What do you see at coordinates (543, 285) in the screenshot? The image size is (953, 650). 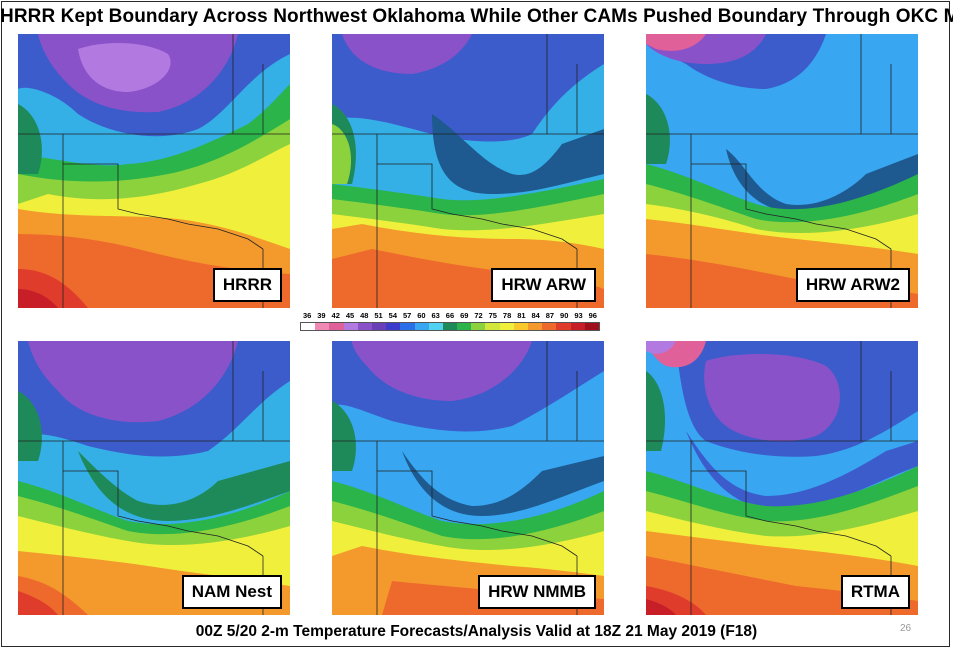 I see `model-label: HRW ARW` at bounding box center [543, 285].